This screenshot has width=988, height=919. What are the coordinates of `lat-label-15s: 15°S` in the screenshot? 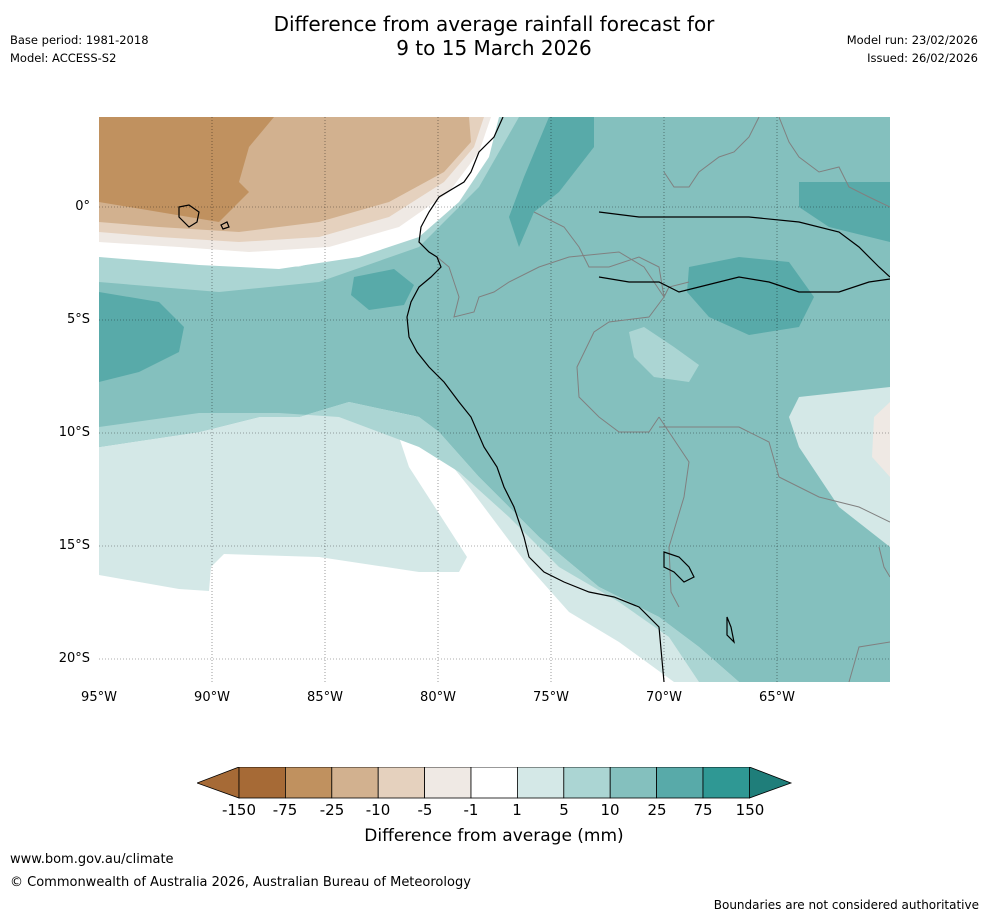 It's located at (74, 545).